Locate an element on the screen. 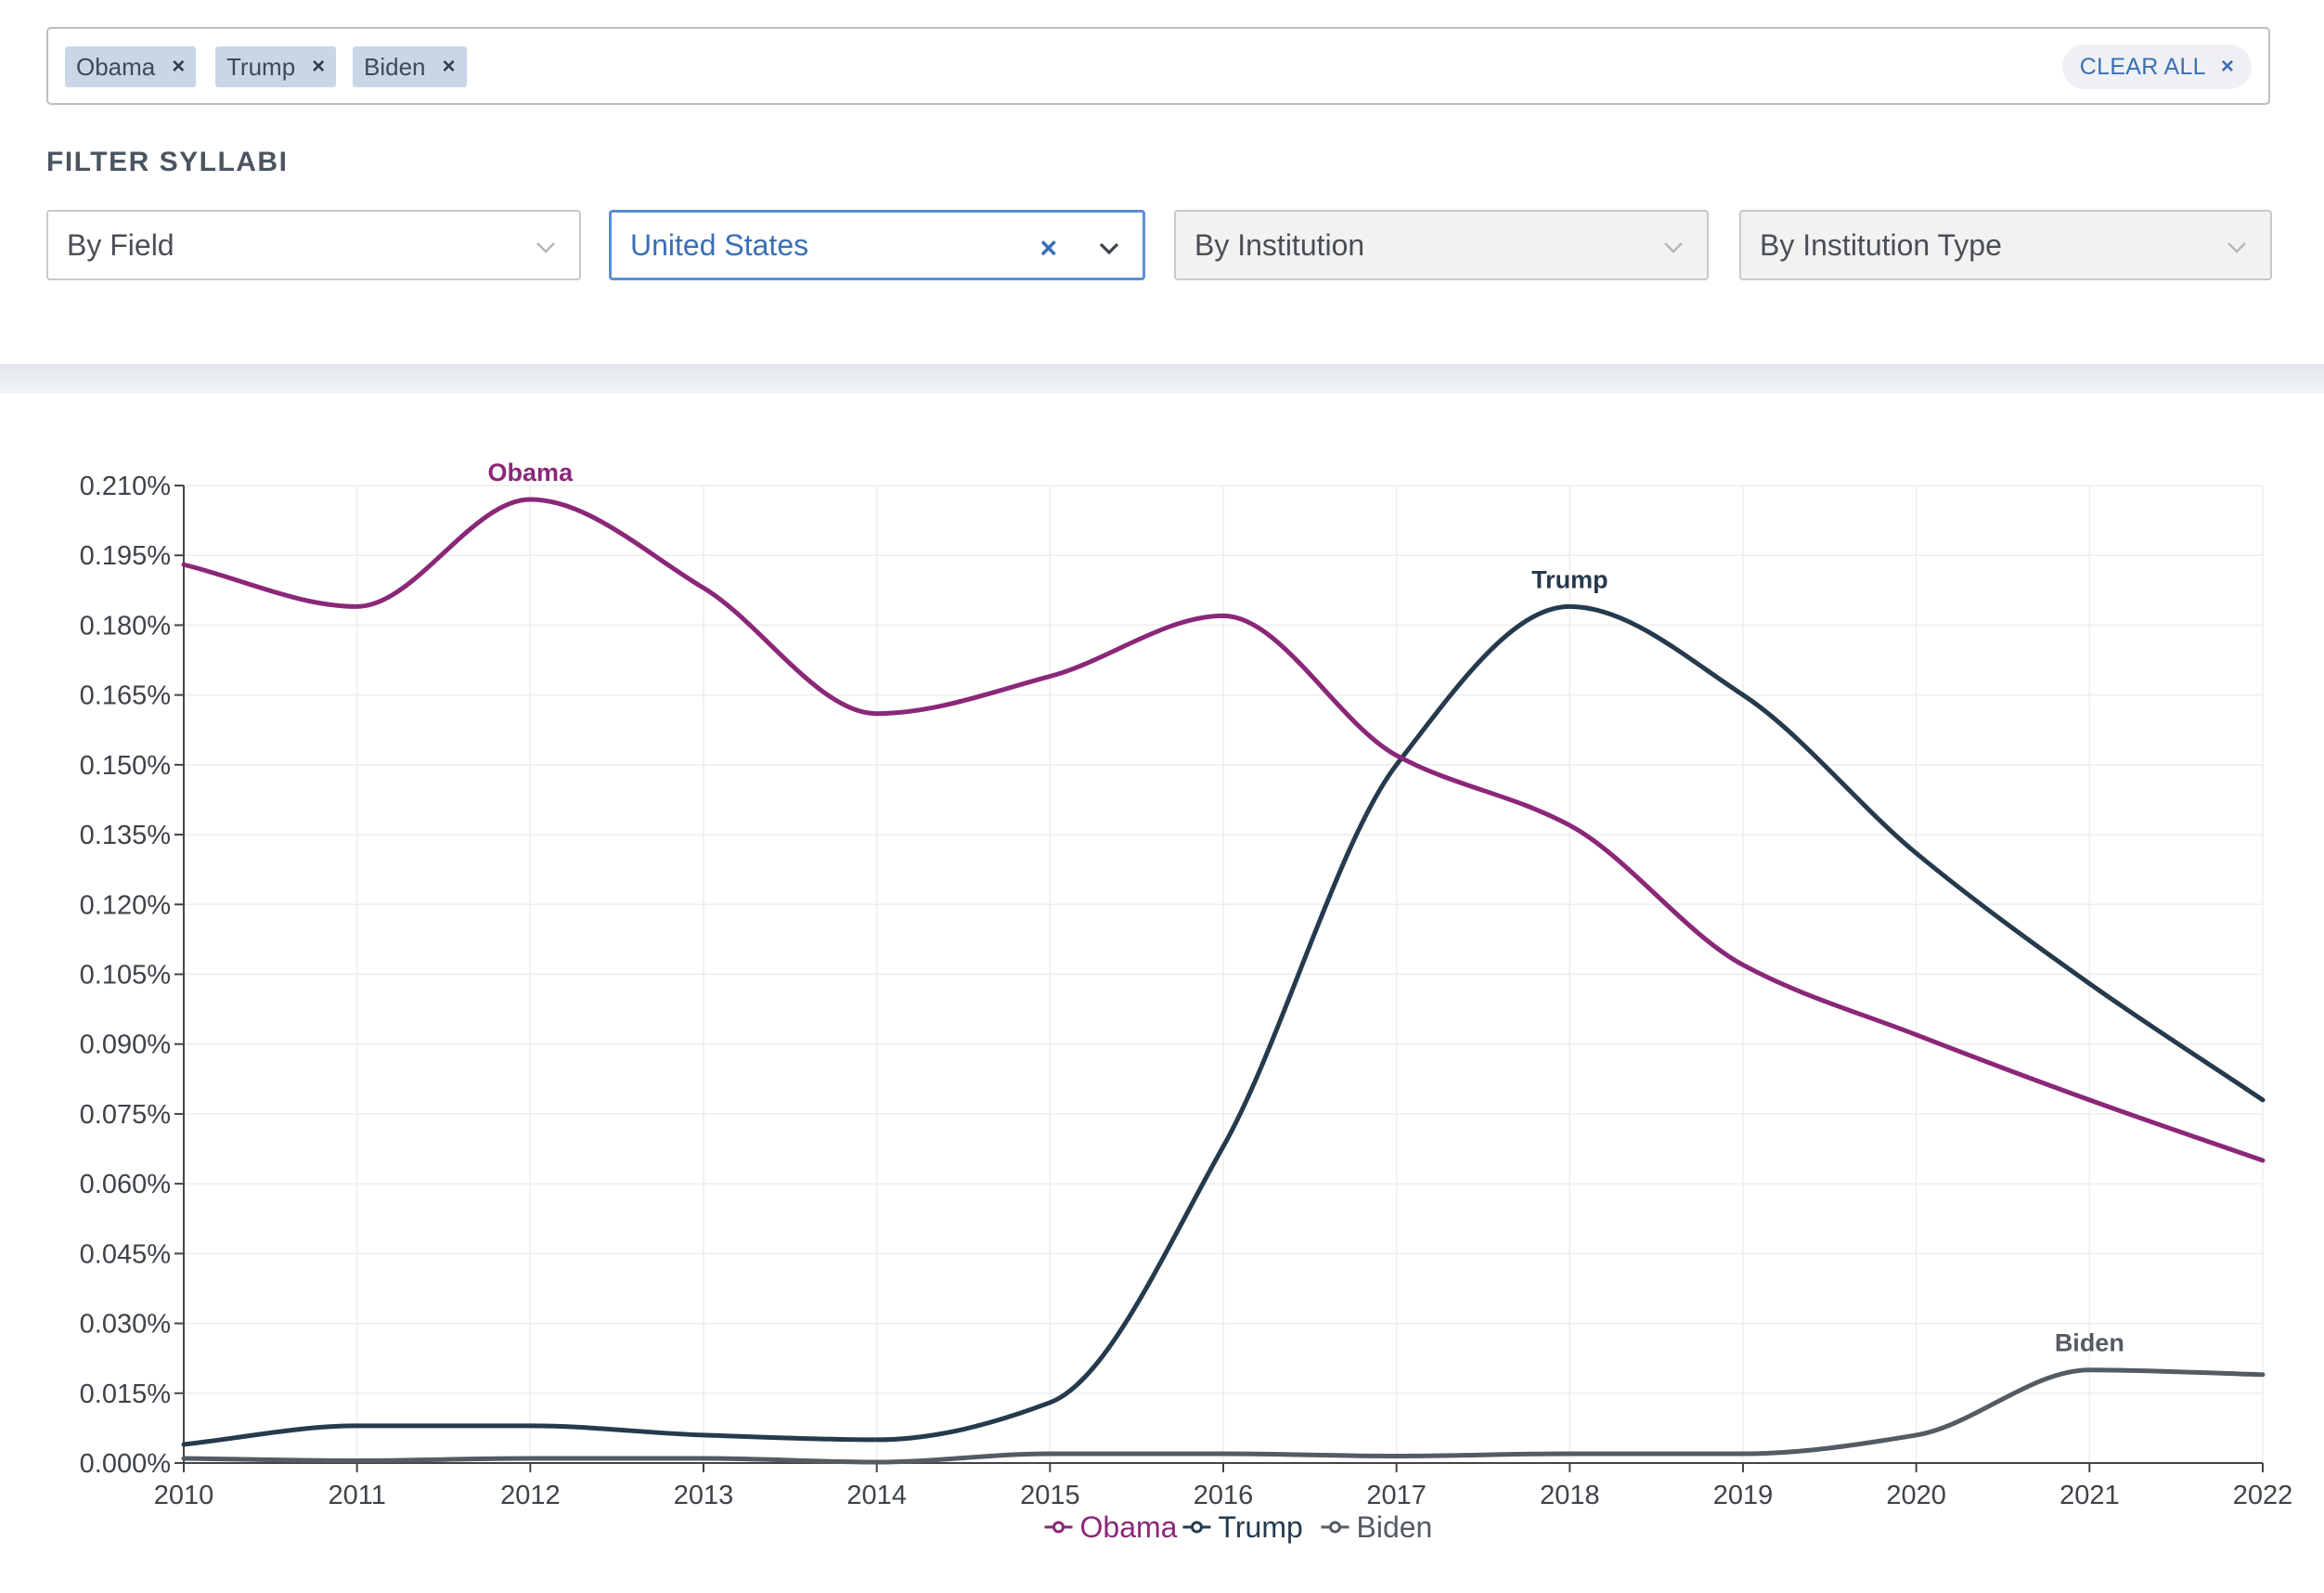 Image resolution: width=2324 pixels, height=1593 pixels. tag-label: Obama is located at coordinates (116, 66).